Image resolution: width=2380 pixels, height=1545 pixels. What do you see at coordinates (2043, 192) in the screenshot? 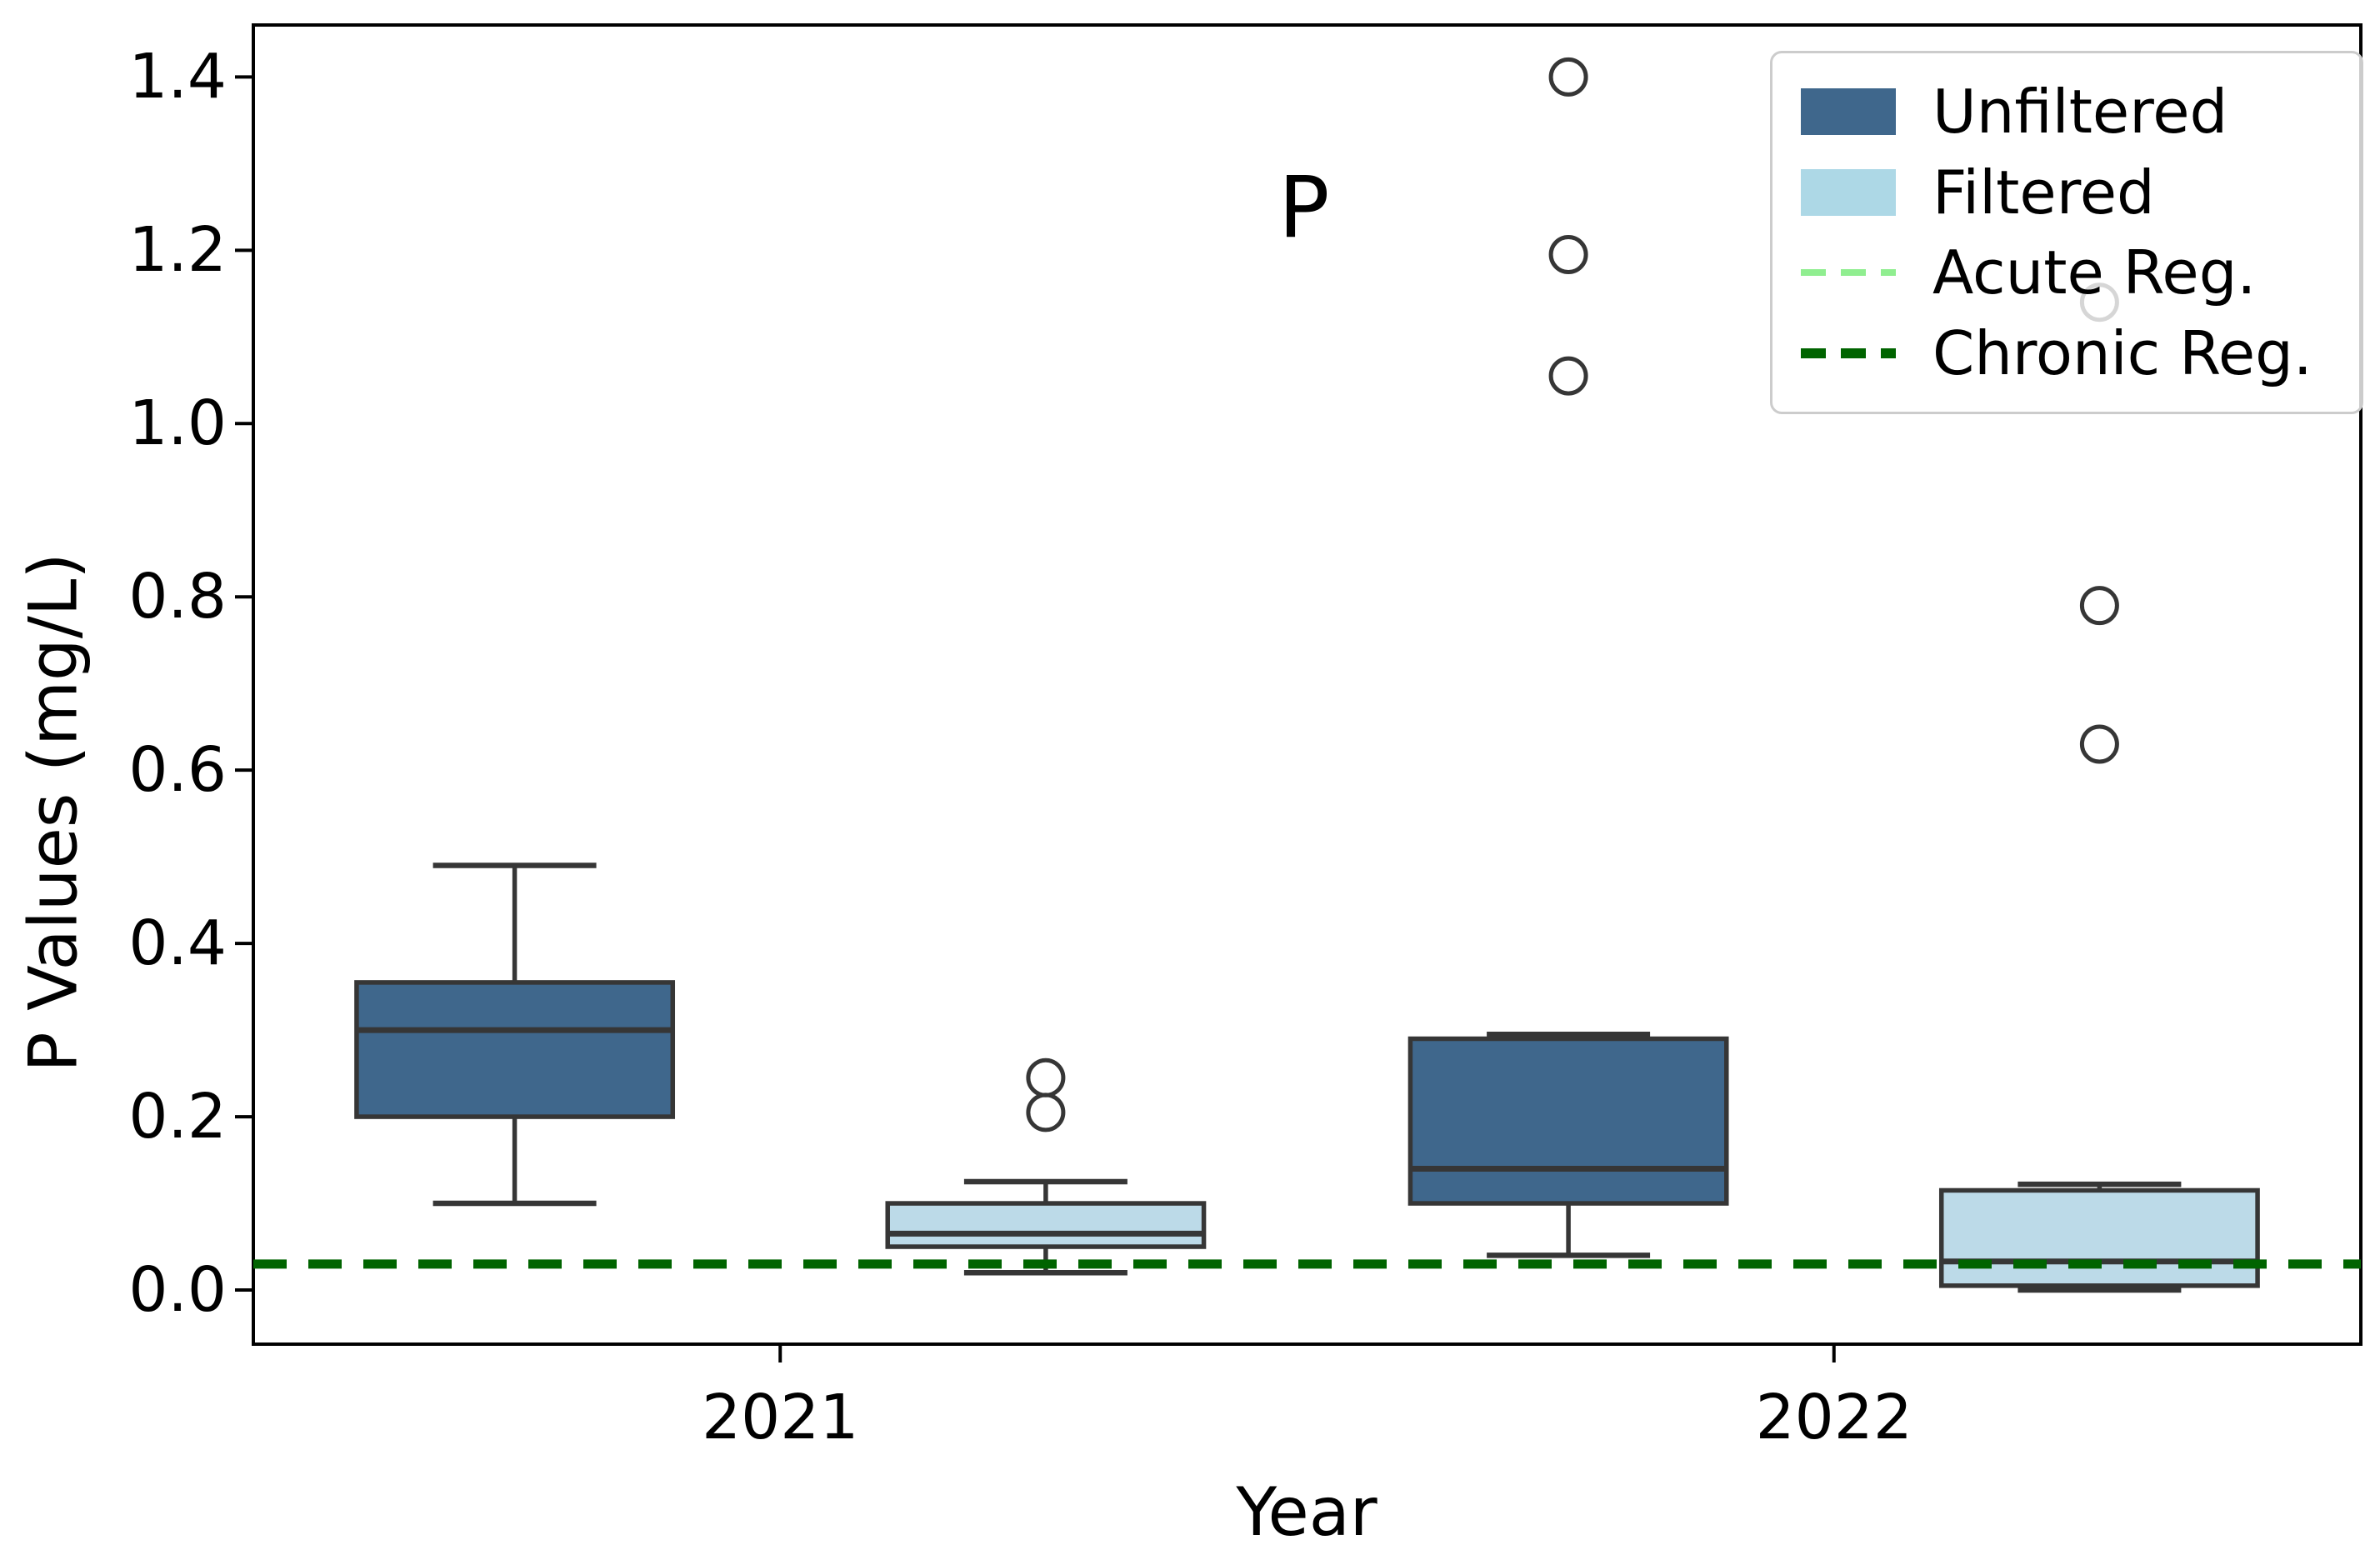
I see `legend-label: Filtered` at bounding box center [2043, 192].